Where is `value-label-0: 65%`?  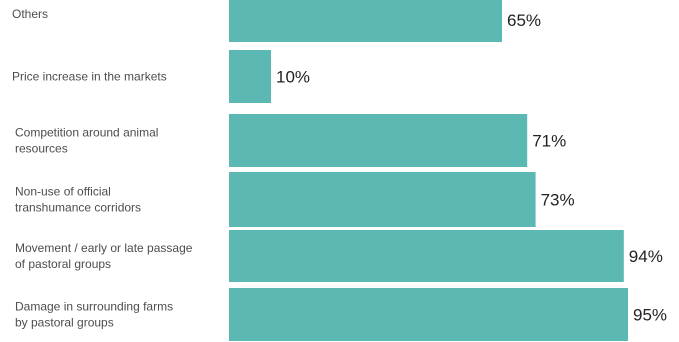
value-label-0: 65% is located at coordinates (524, 20).